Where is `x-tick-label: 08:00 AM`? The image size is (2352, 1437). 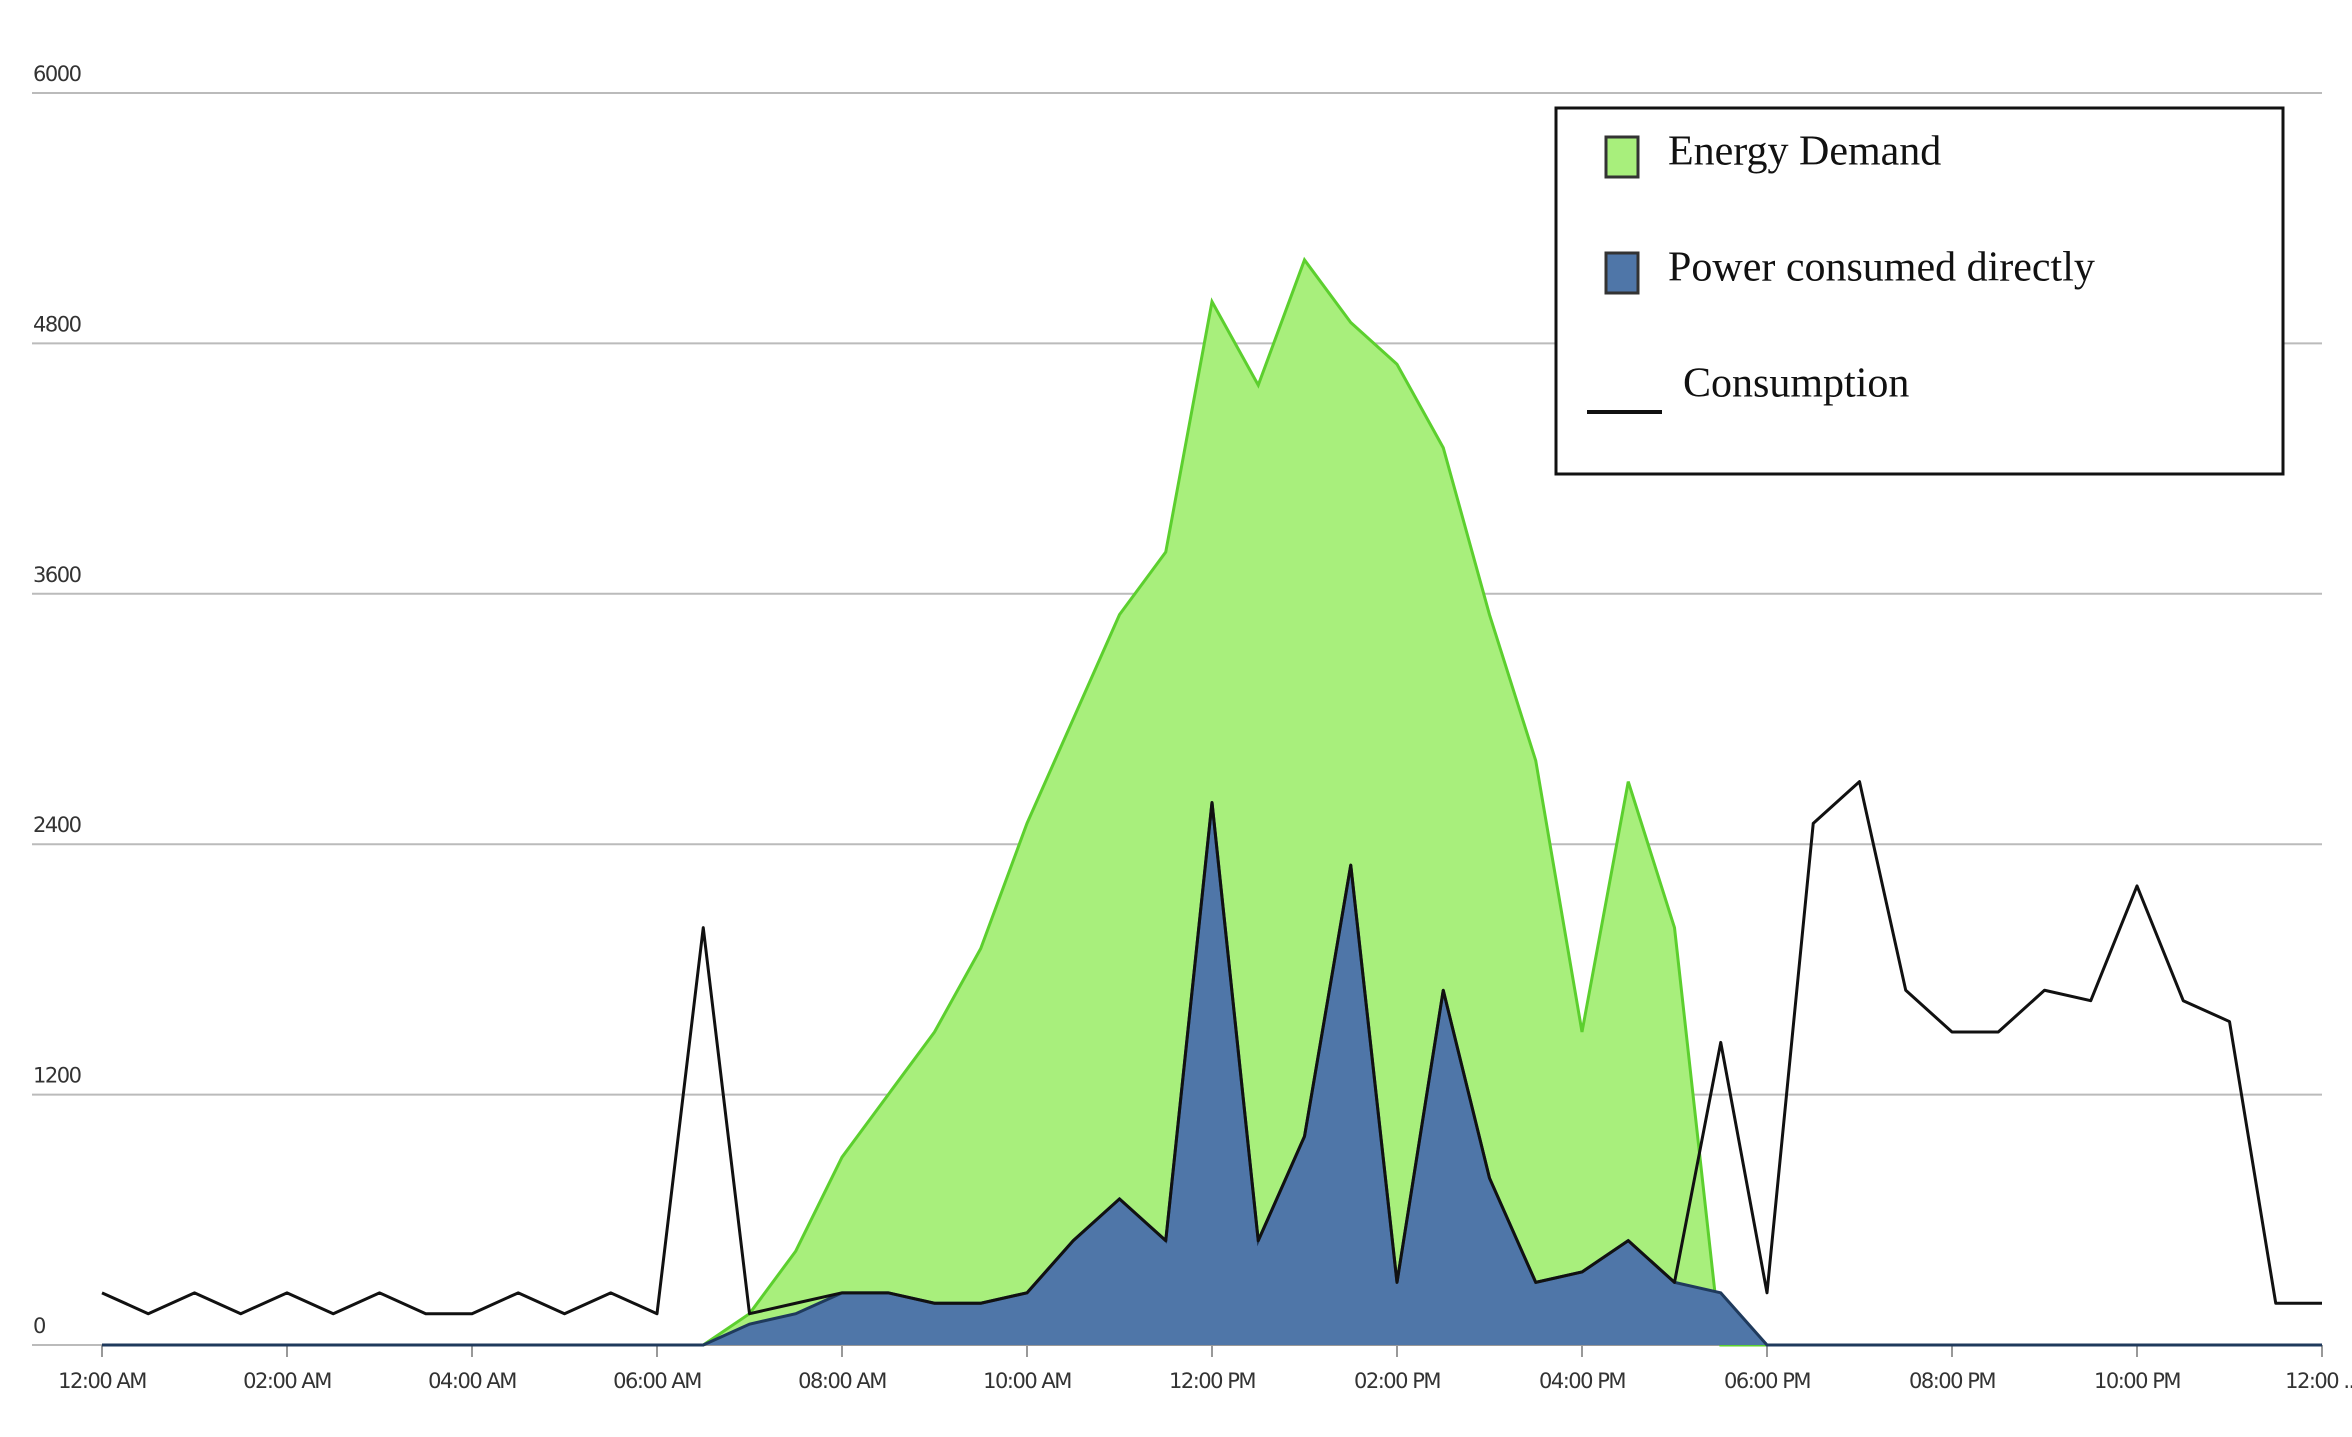
x-tick-label: 08:00 AM is located at coordinates (842, 1381).